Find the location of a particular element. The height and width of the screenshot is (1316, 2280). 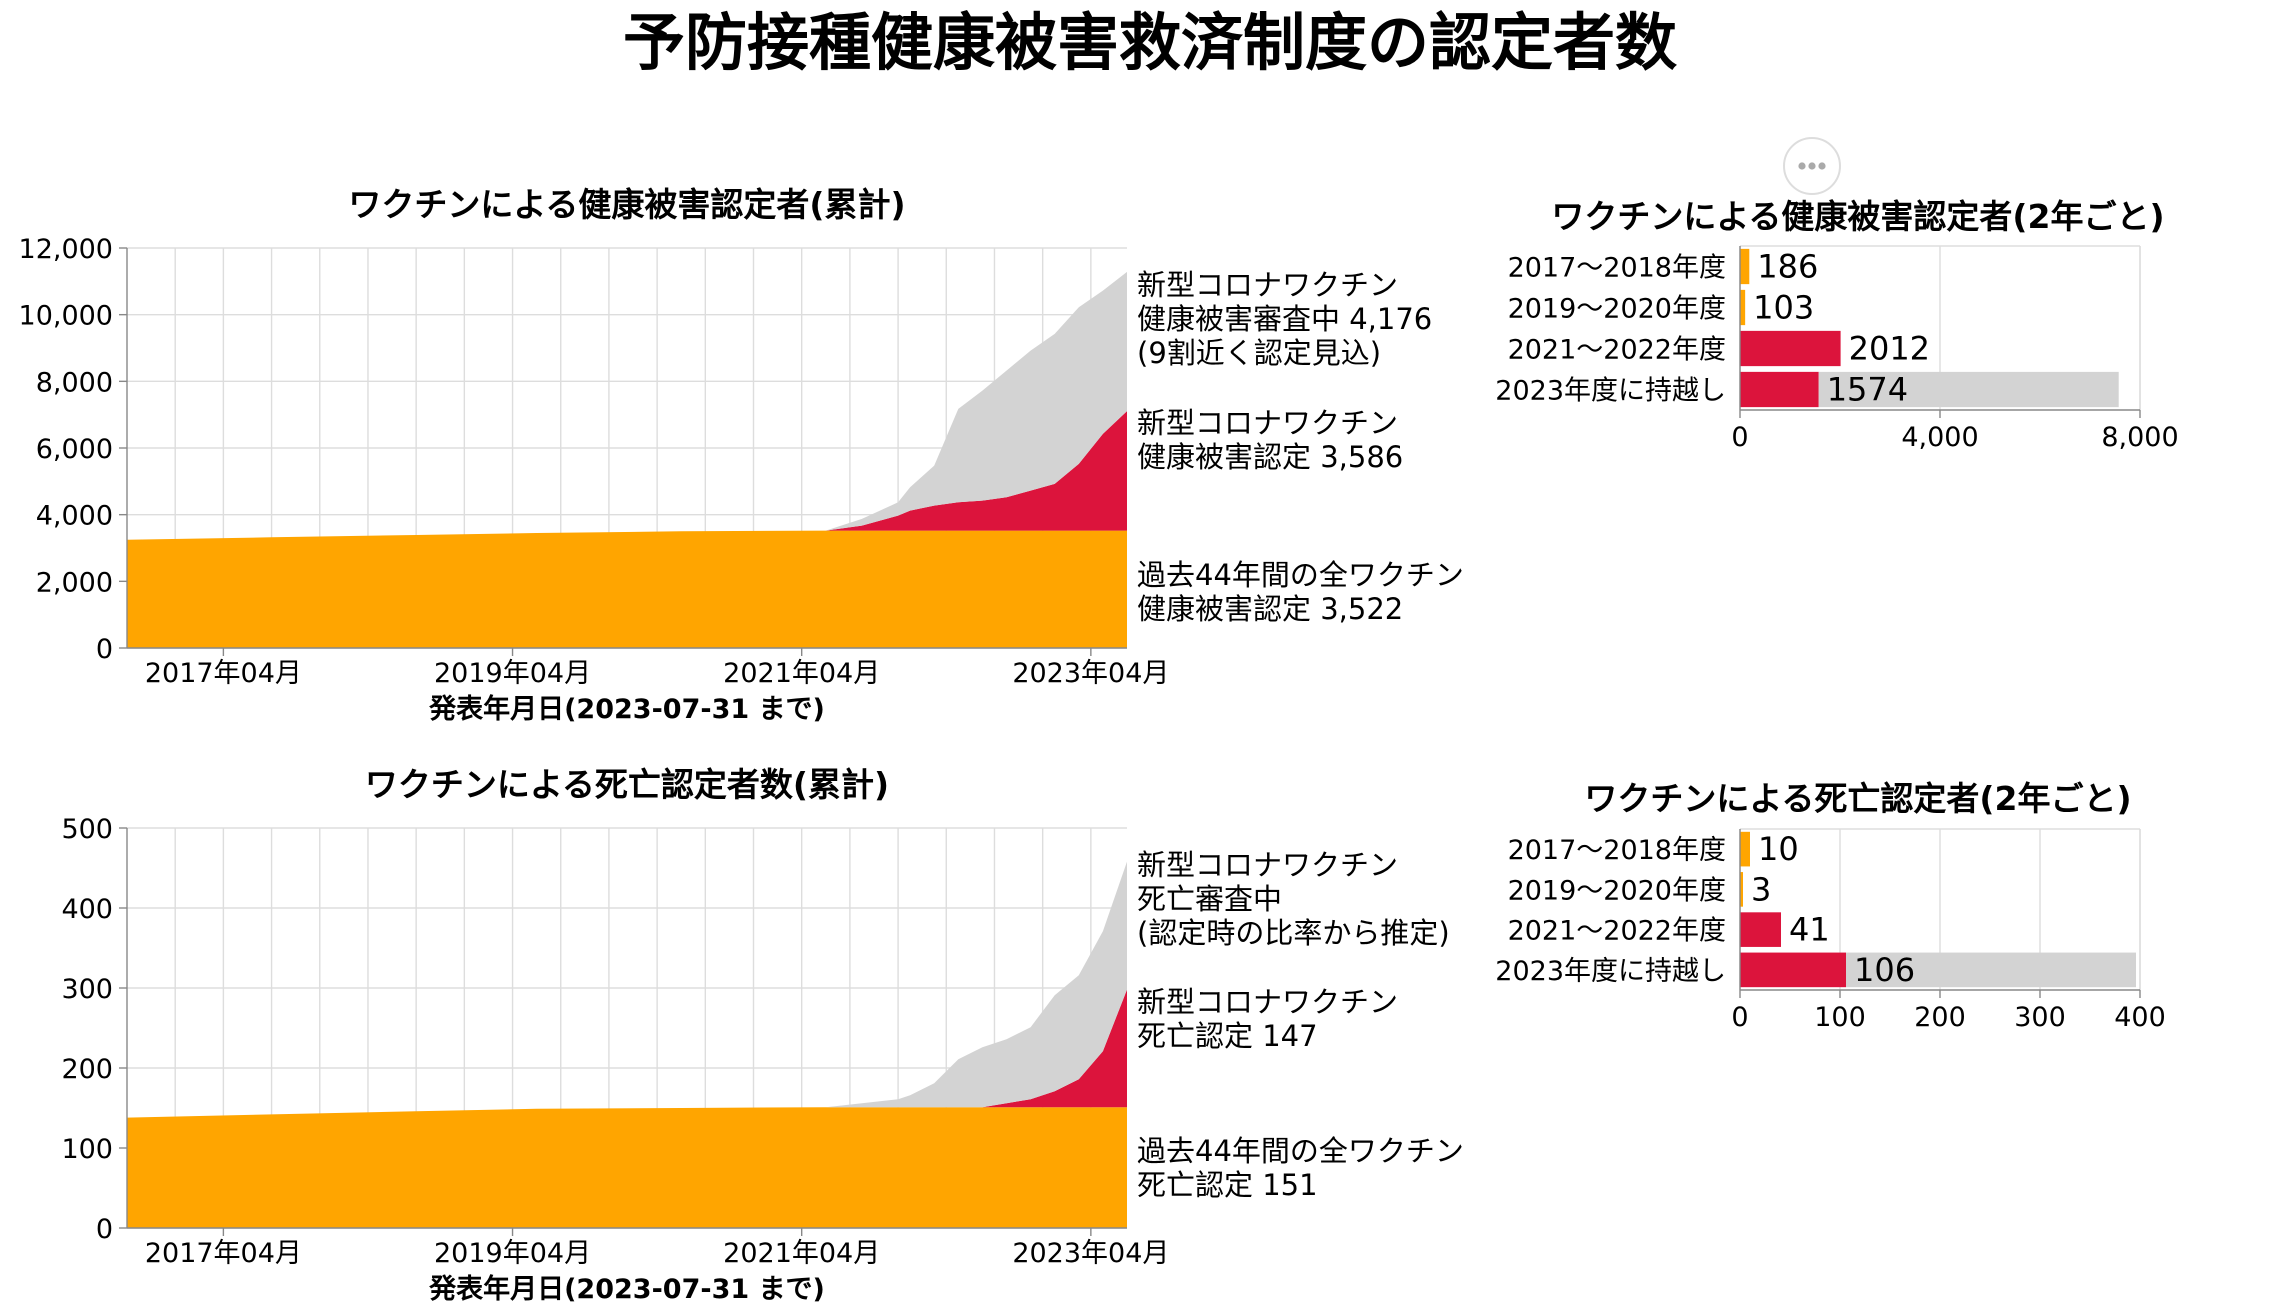

y-tick-label: 4,000 is located at coordinates (74, 516).